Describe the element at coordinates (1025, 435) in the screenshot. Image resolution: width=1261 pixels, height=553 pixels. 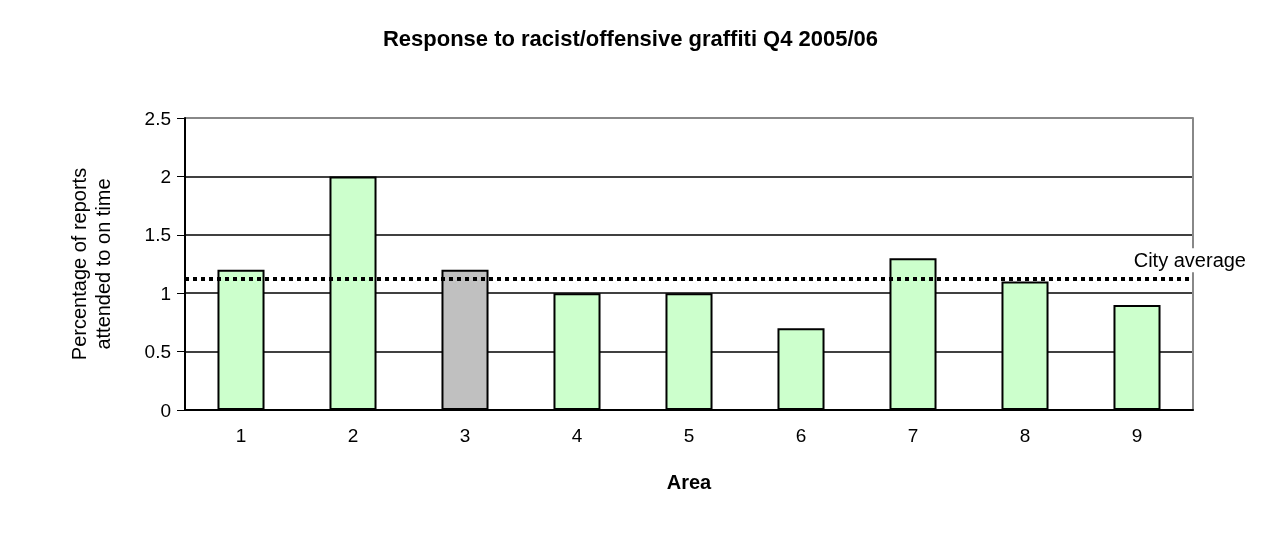
I see `x-tick-label: 8` at that location.